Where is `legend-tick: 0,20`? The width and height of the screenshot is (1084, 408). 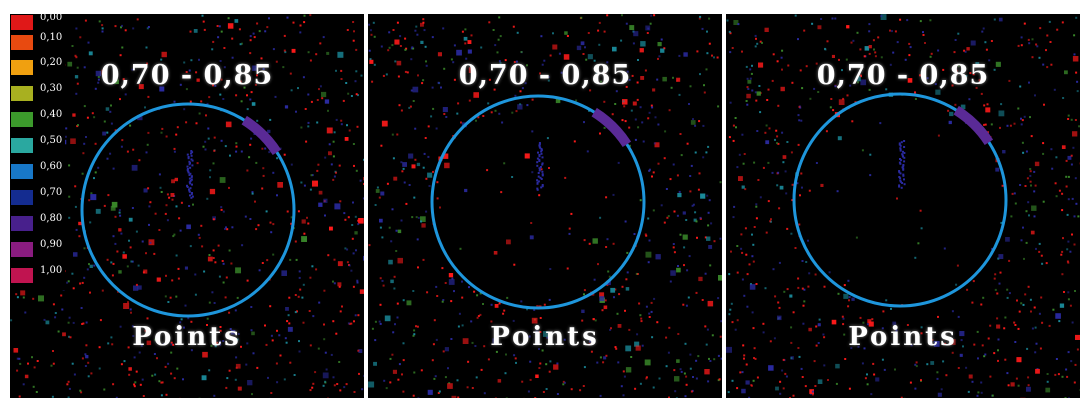 legend-tick: 0,20 is located at coordinates (51, 62).